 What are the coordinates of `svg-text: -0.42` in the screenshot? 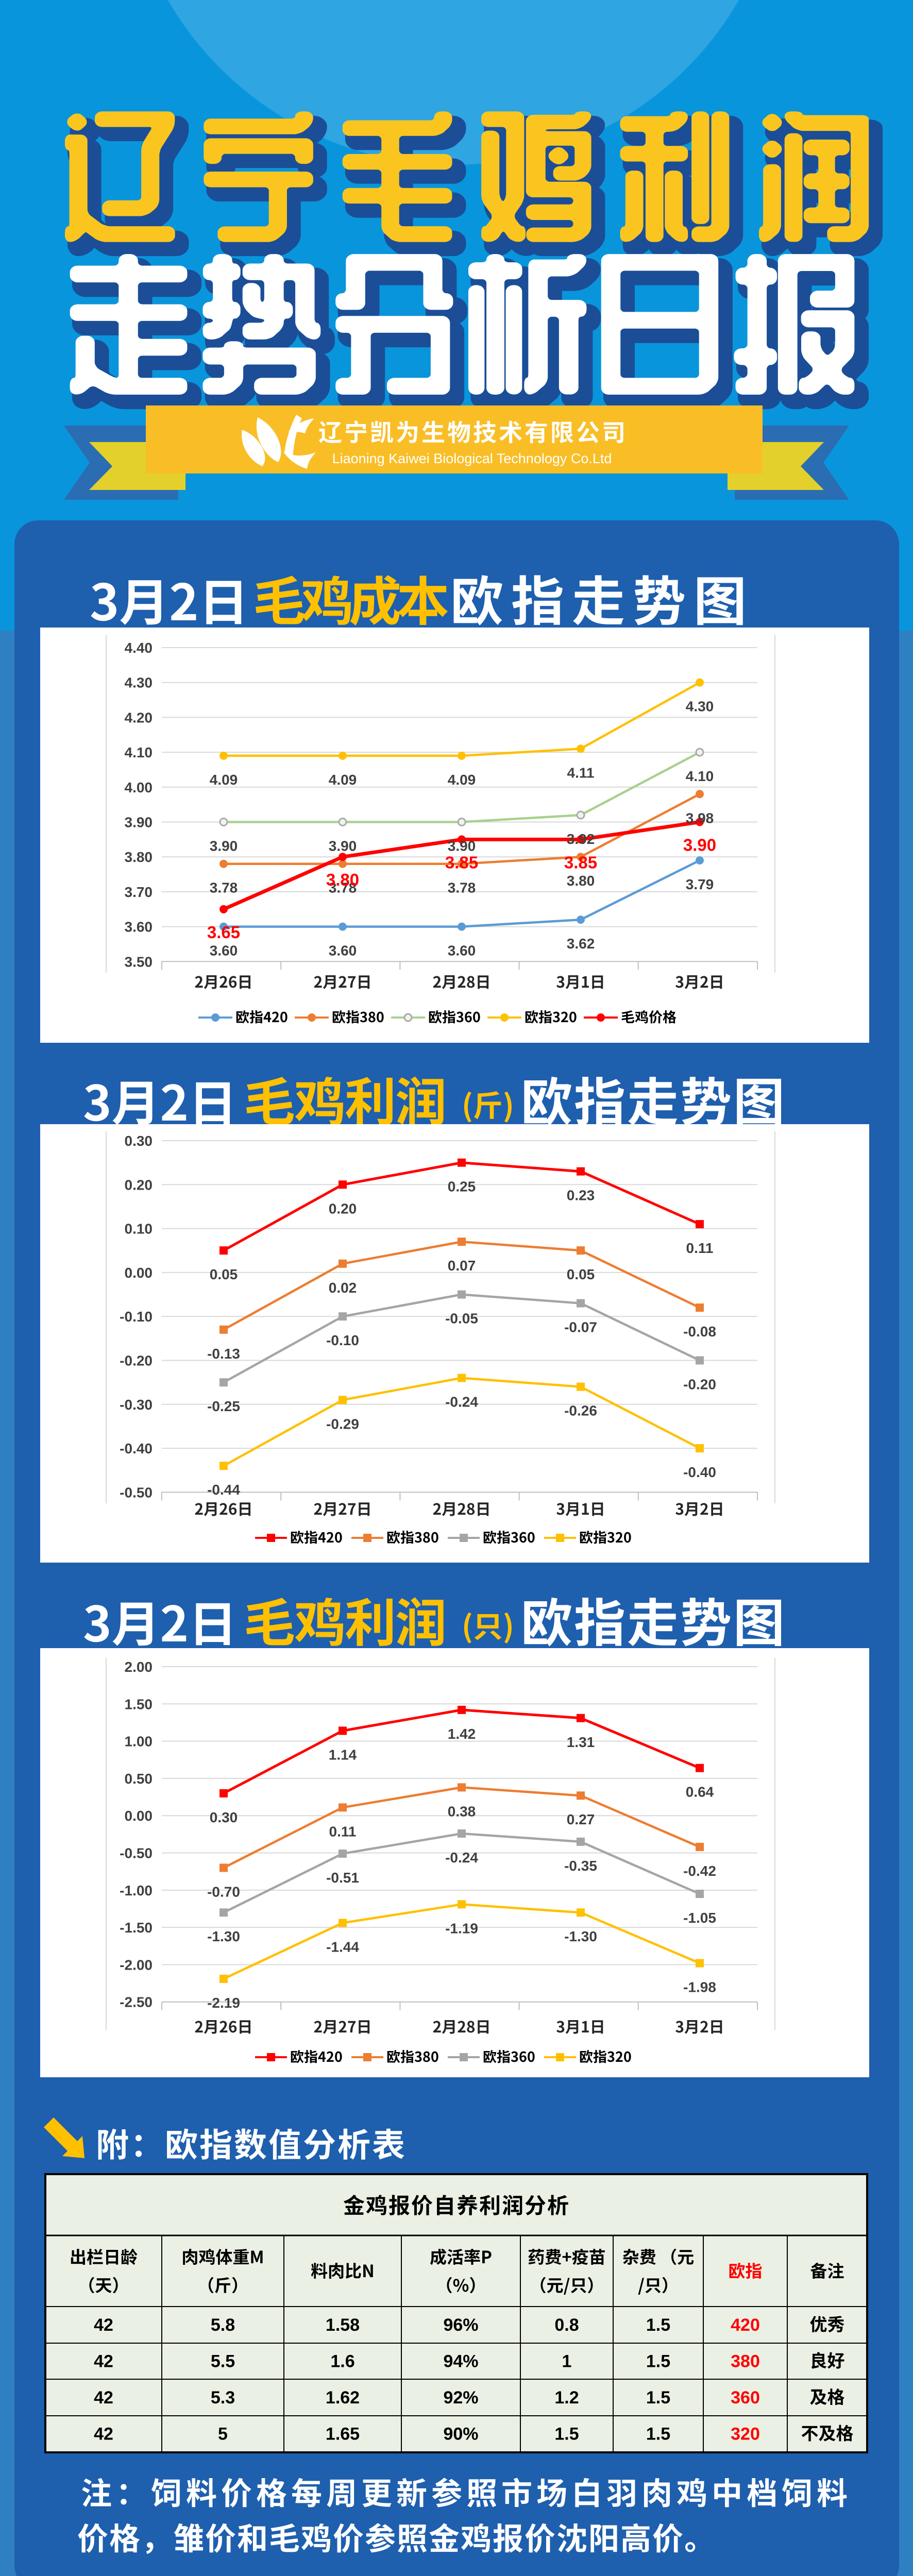 It's located at (700, 1871).